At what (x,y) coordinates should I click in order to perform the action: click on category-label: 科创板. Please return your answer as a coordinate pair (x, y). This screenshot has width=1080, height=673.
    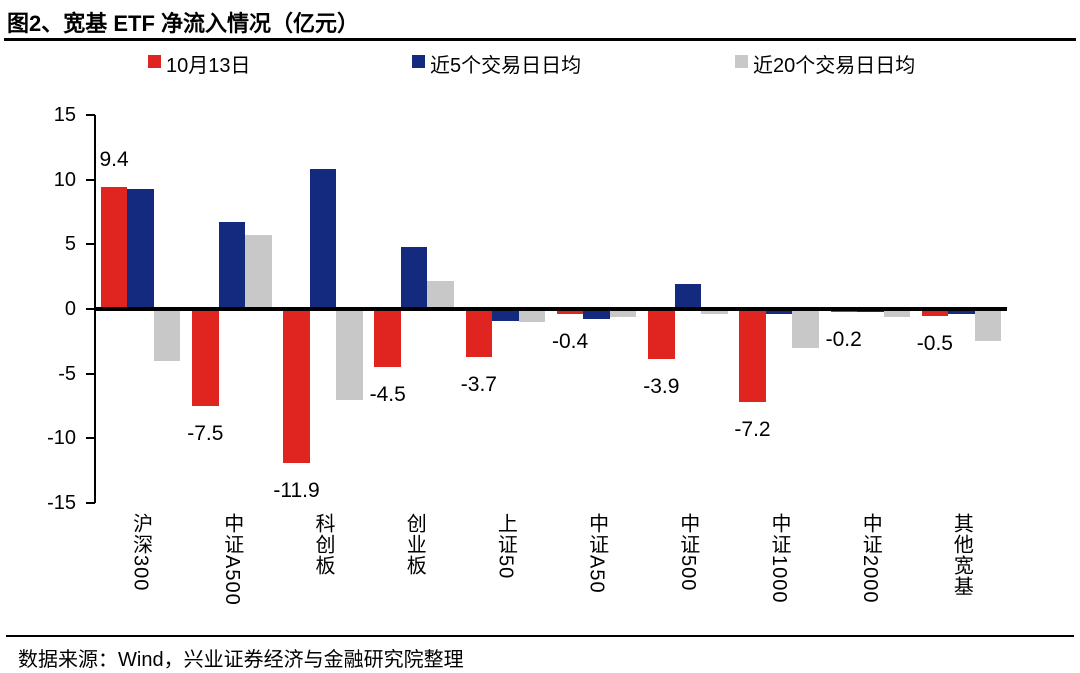
    Looking at the image, I should click on (323, 544).